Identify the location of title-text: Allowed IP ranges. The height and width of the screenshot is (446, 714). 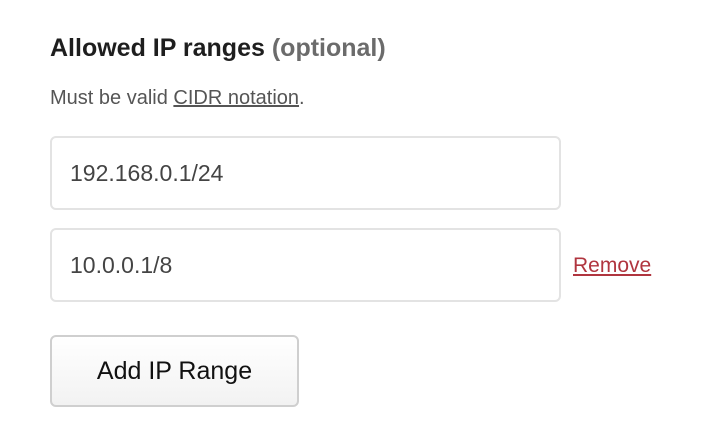
(157, 48).